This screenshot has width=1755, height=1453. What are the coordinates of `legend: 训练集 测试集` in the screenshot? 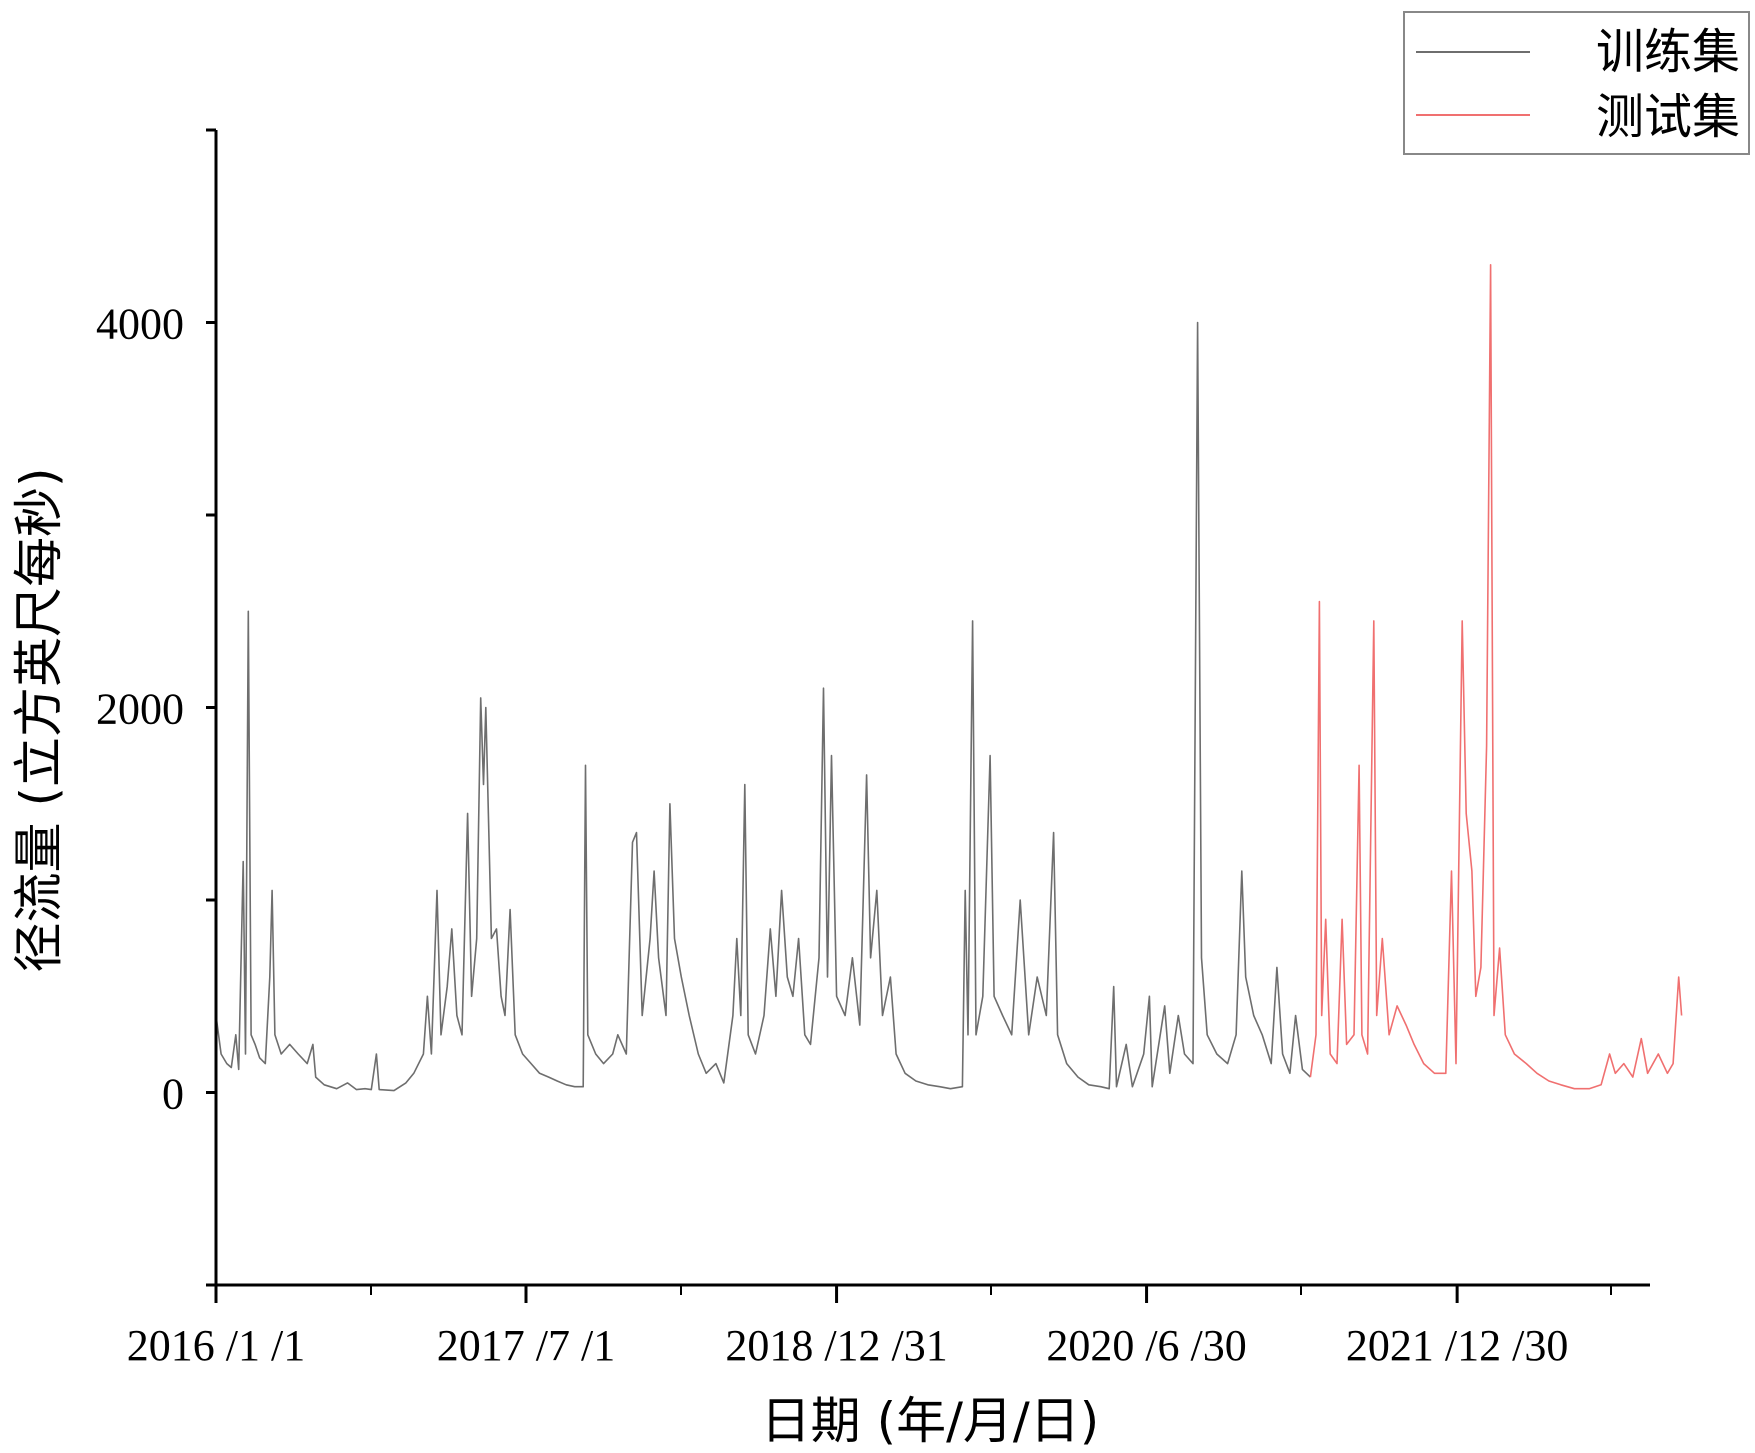 It's located at (1576, 83).